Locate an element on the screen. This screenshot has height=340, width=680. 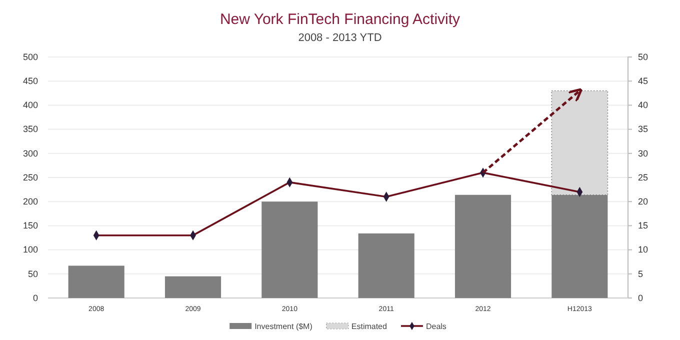
y2-tick-label: 10 is located at coordinates (643, 249).